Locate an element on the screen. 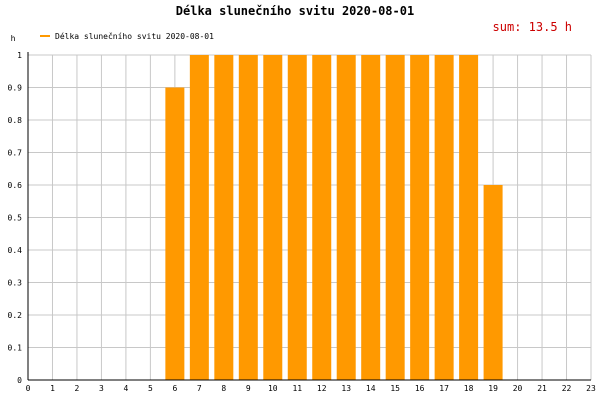 The height and width of the screenshot is (400, 600). x-tick-label: 20 is located at coordinates (518, 388).